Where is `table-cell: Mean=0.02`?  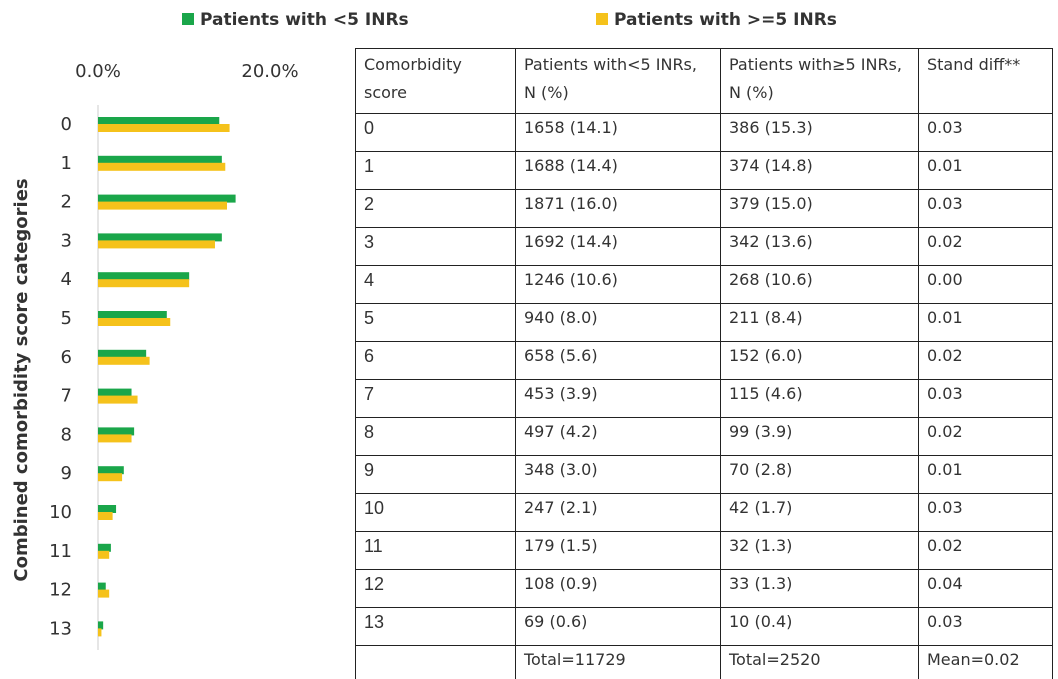
table-cell: Mean=0.02 is located at coordinates (985, 662).